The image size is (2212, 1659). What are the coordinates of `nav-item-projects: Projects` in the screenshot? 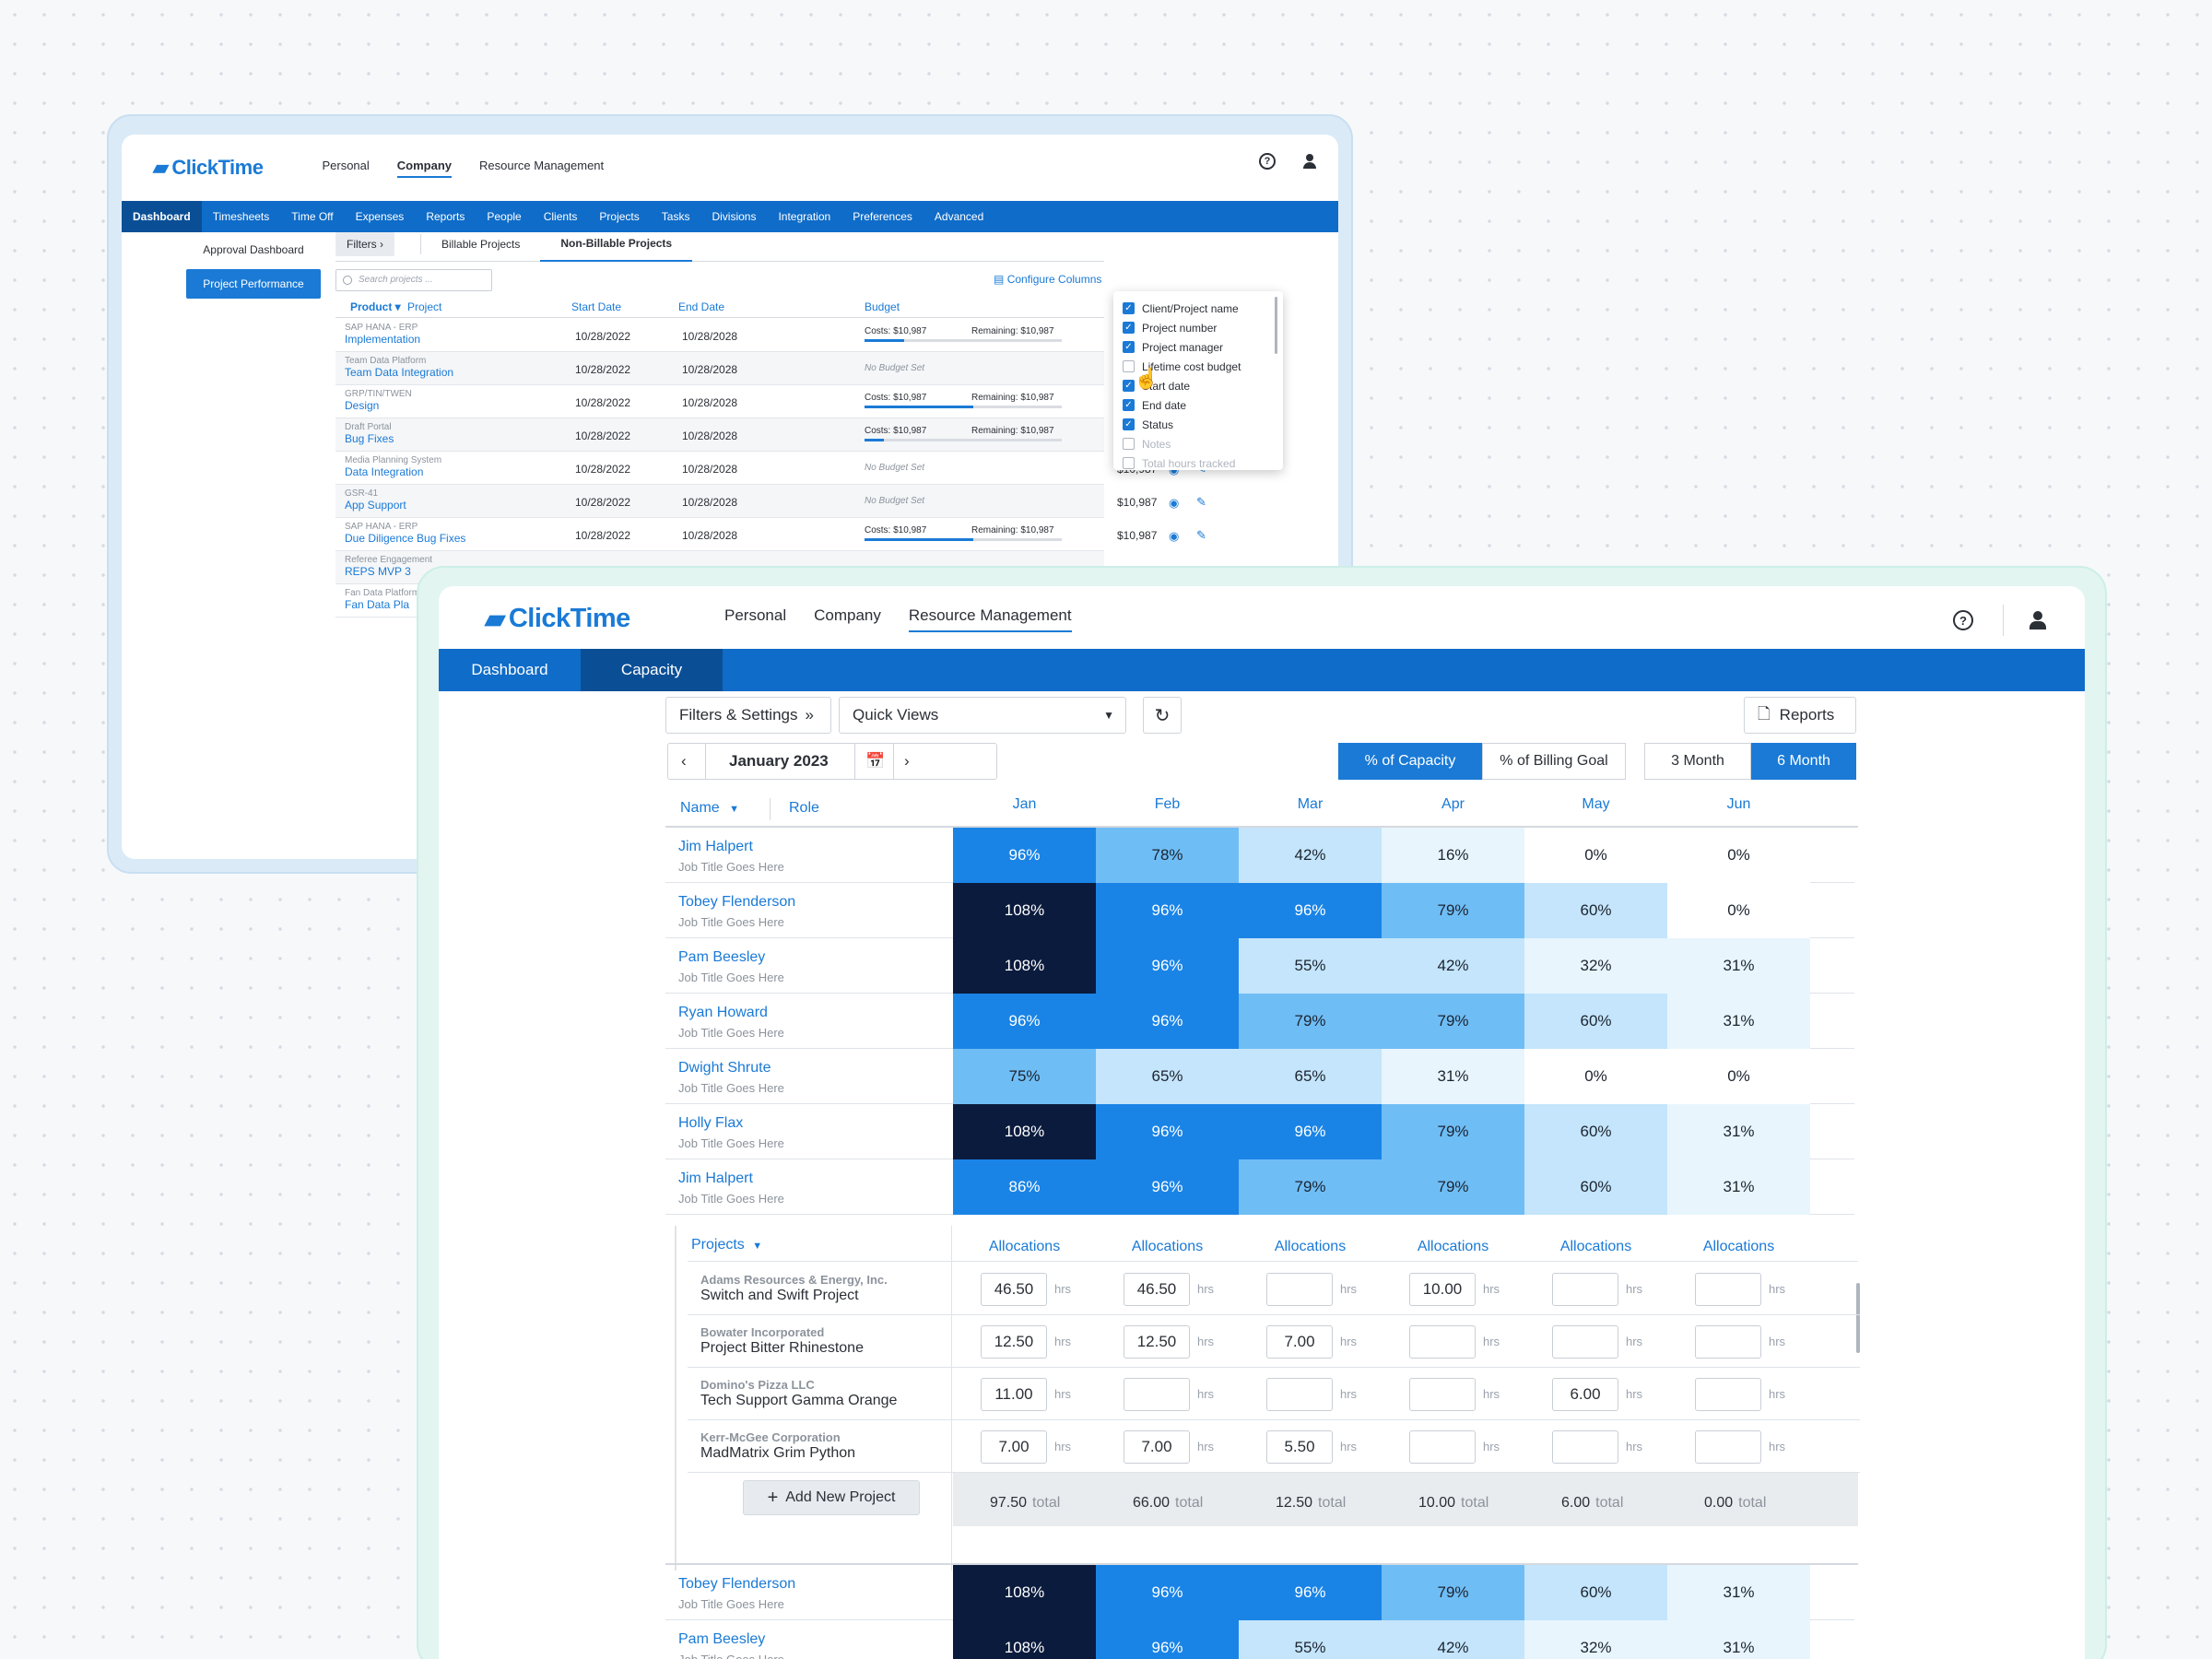 It's located at (619, 216).